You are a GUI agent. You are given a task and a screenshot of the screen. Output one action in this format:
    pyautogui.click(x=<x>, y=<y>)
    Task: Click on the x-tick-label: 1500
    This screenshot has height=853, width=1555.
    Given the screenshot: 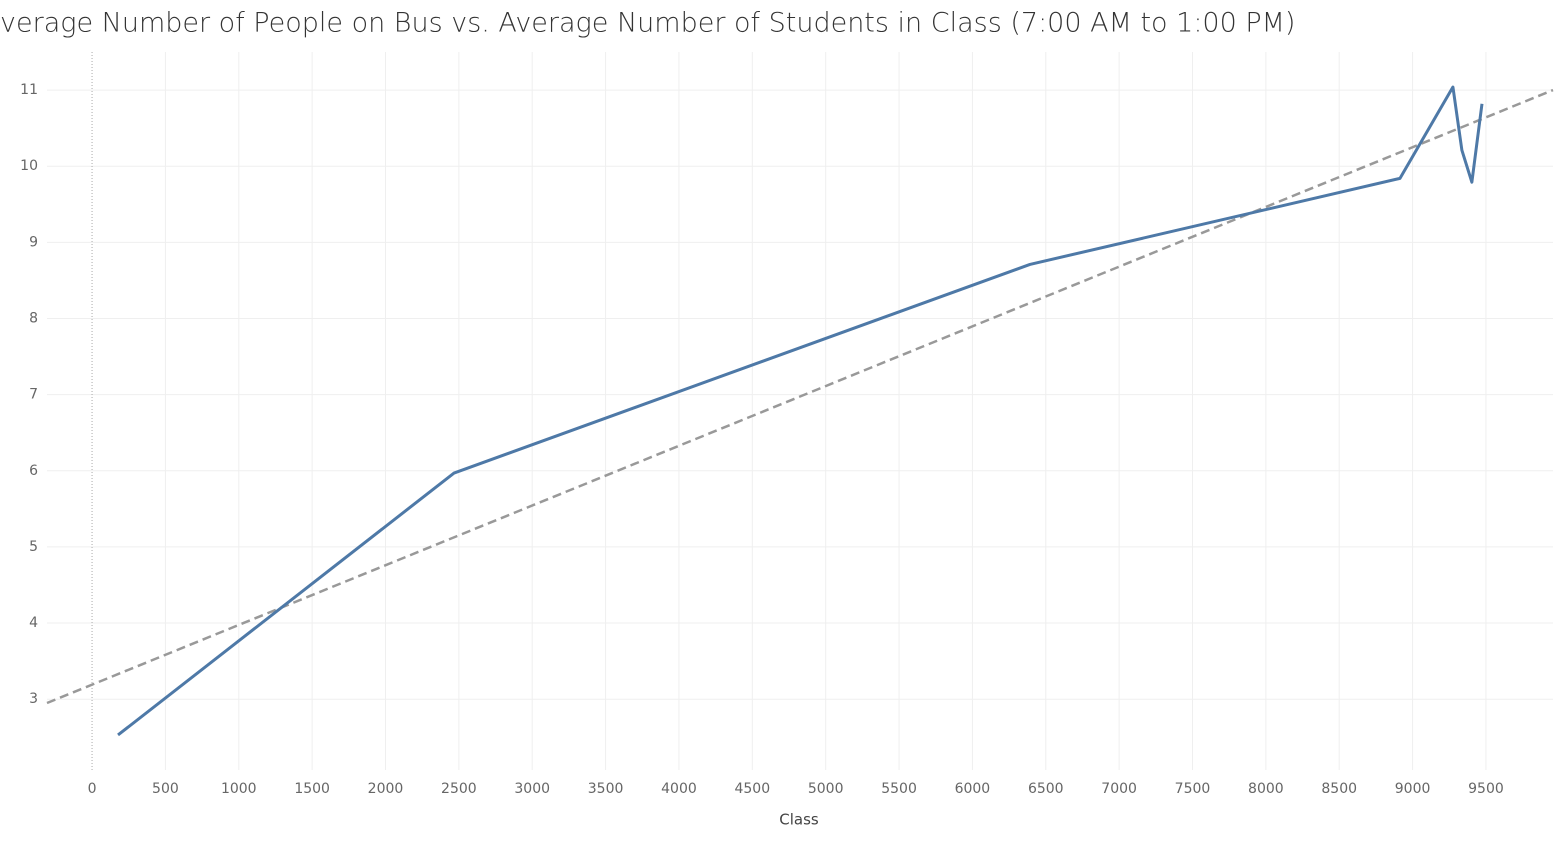 What is the action you would take?
    pyautogui.click(x=312, y=789)
    